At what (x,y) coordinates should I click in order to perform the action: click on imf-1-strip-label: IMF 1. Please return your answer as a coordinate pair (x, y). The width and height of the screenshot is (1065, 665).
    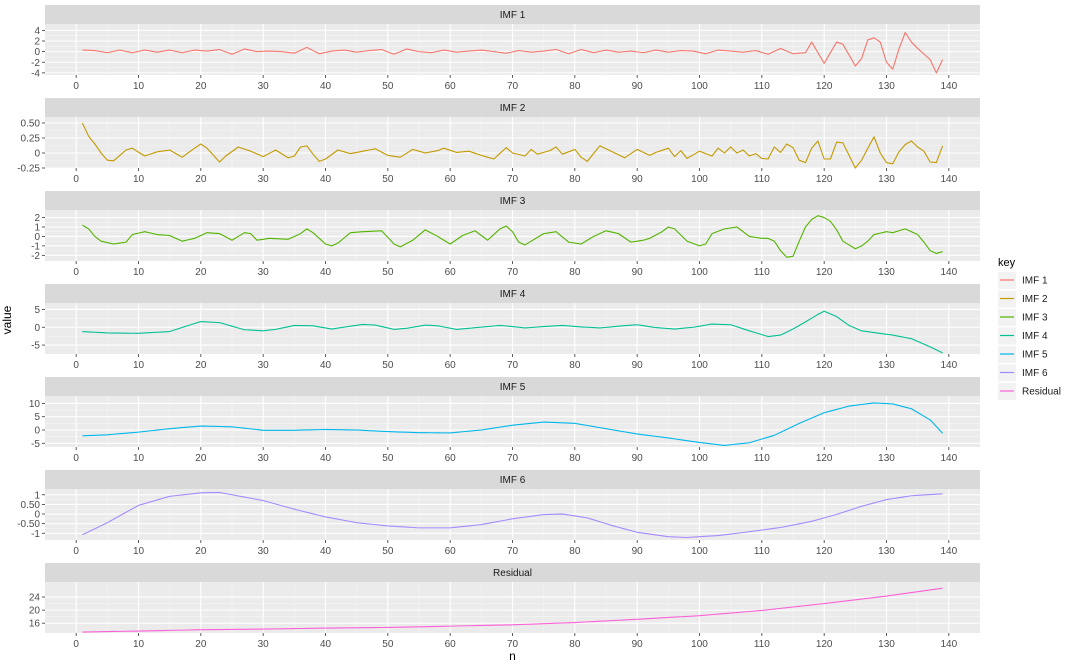
    Looking at the image, I should click on (513, 15).